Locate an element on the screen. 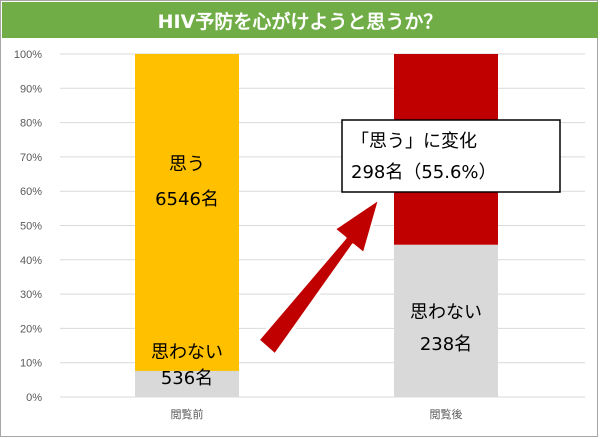 The height and width of the screenshot is (439, 600). x-category-label: 閲覧後 is located at coordinates (446, 414).